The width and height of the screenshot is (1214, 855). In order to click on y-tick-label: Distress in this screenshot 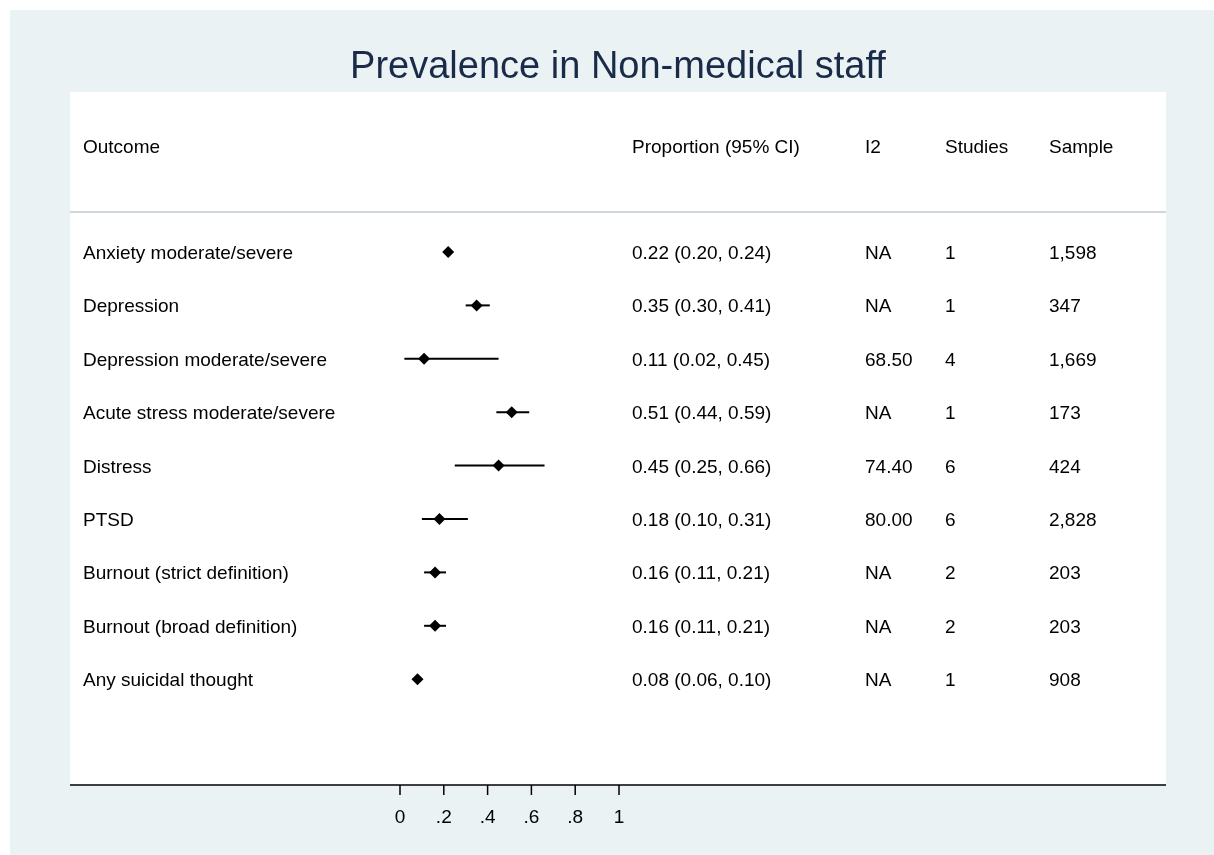, I will do `click(117, 466)`.